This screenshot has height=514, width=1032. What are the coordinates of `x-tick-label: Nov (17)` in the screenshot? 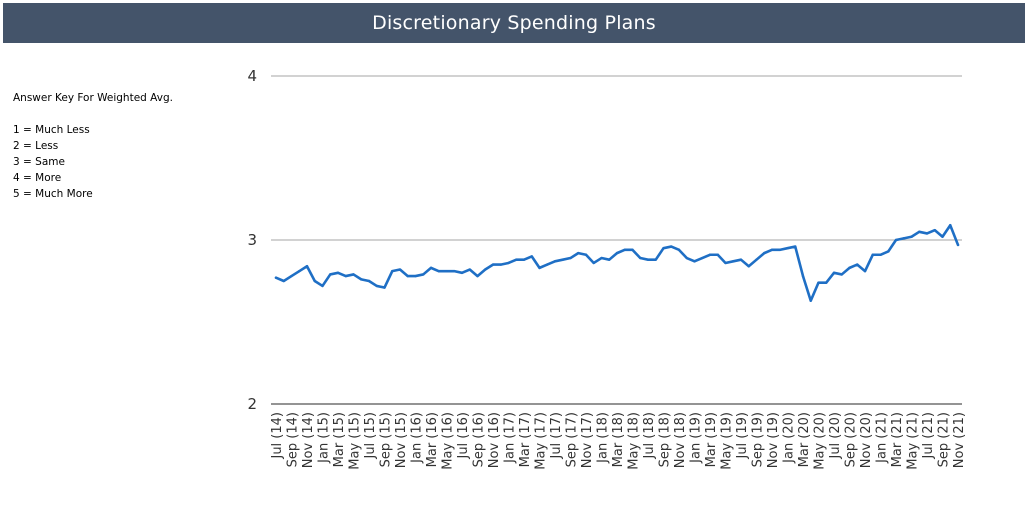 It's located at (587, 440).